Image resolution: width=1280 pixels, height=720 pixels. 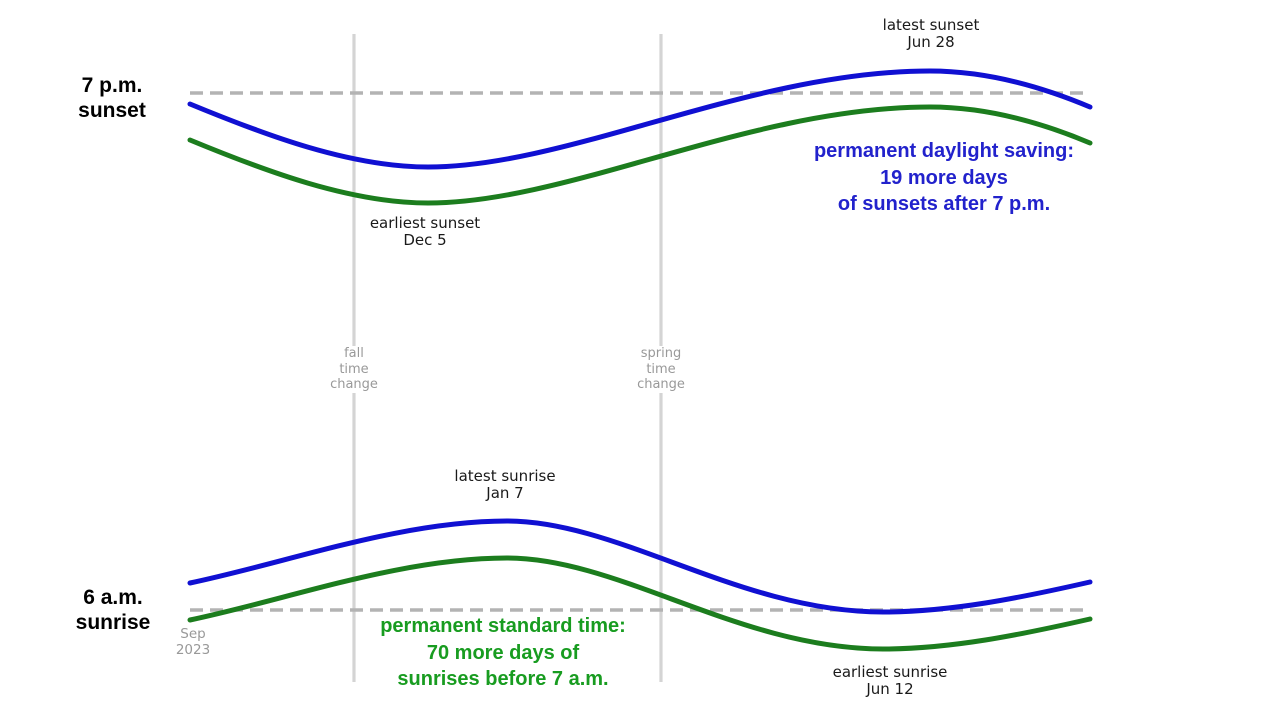 What do you see at coordinates (640, 566) in the screenshot?
I see `sunrise-daylight-saving-curve` at bounding box center [640, 566].